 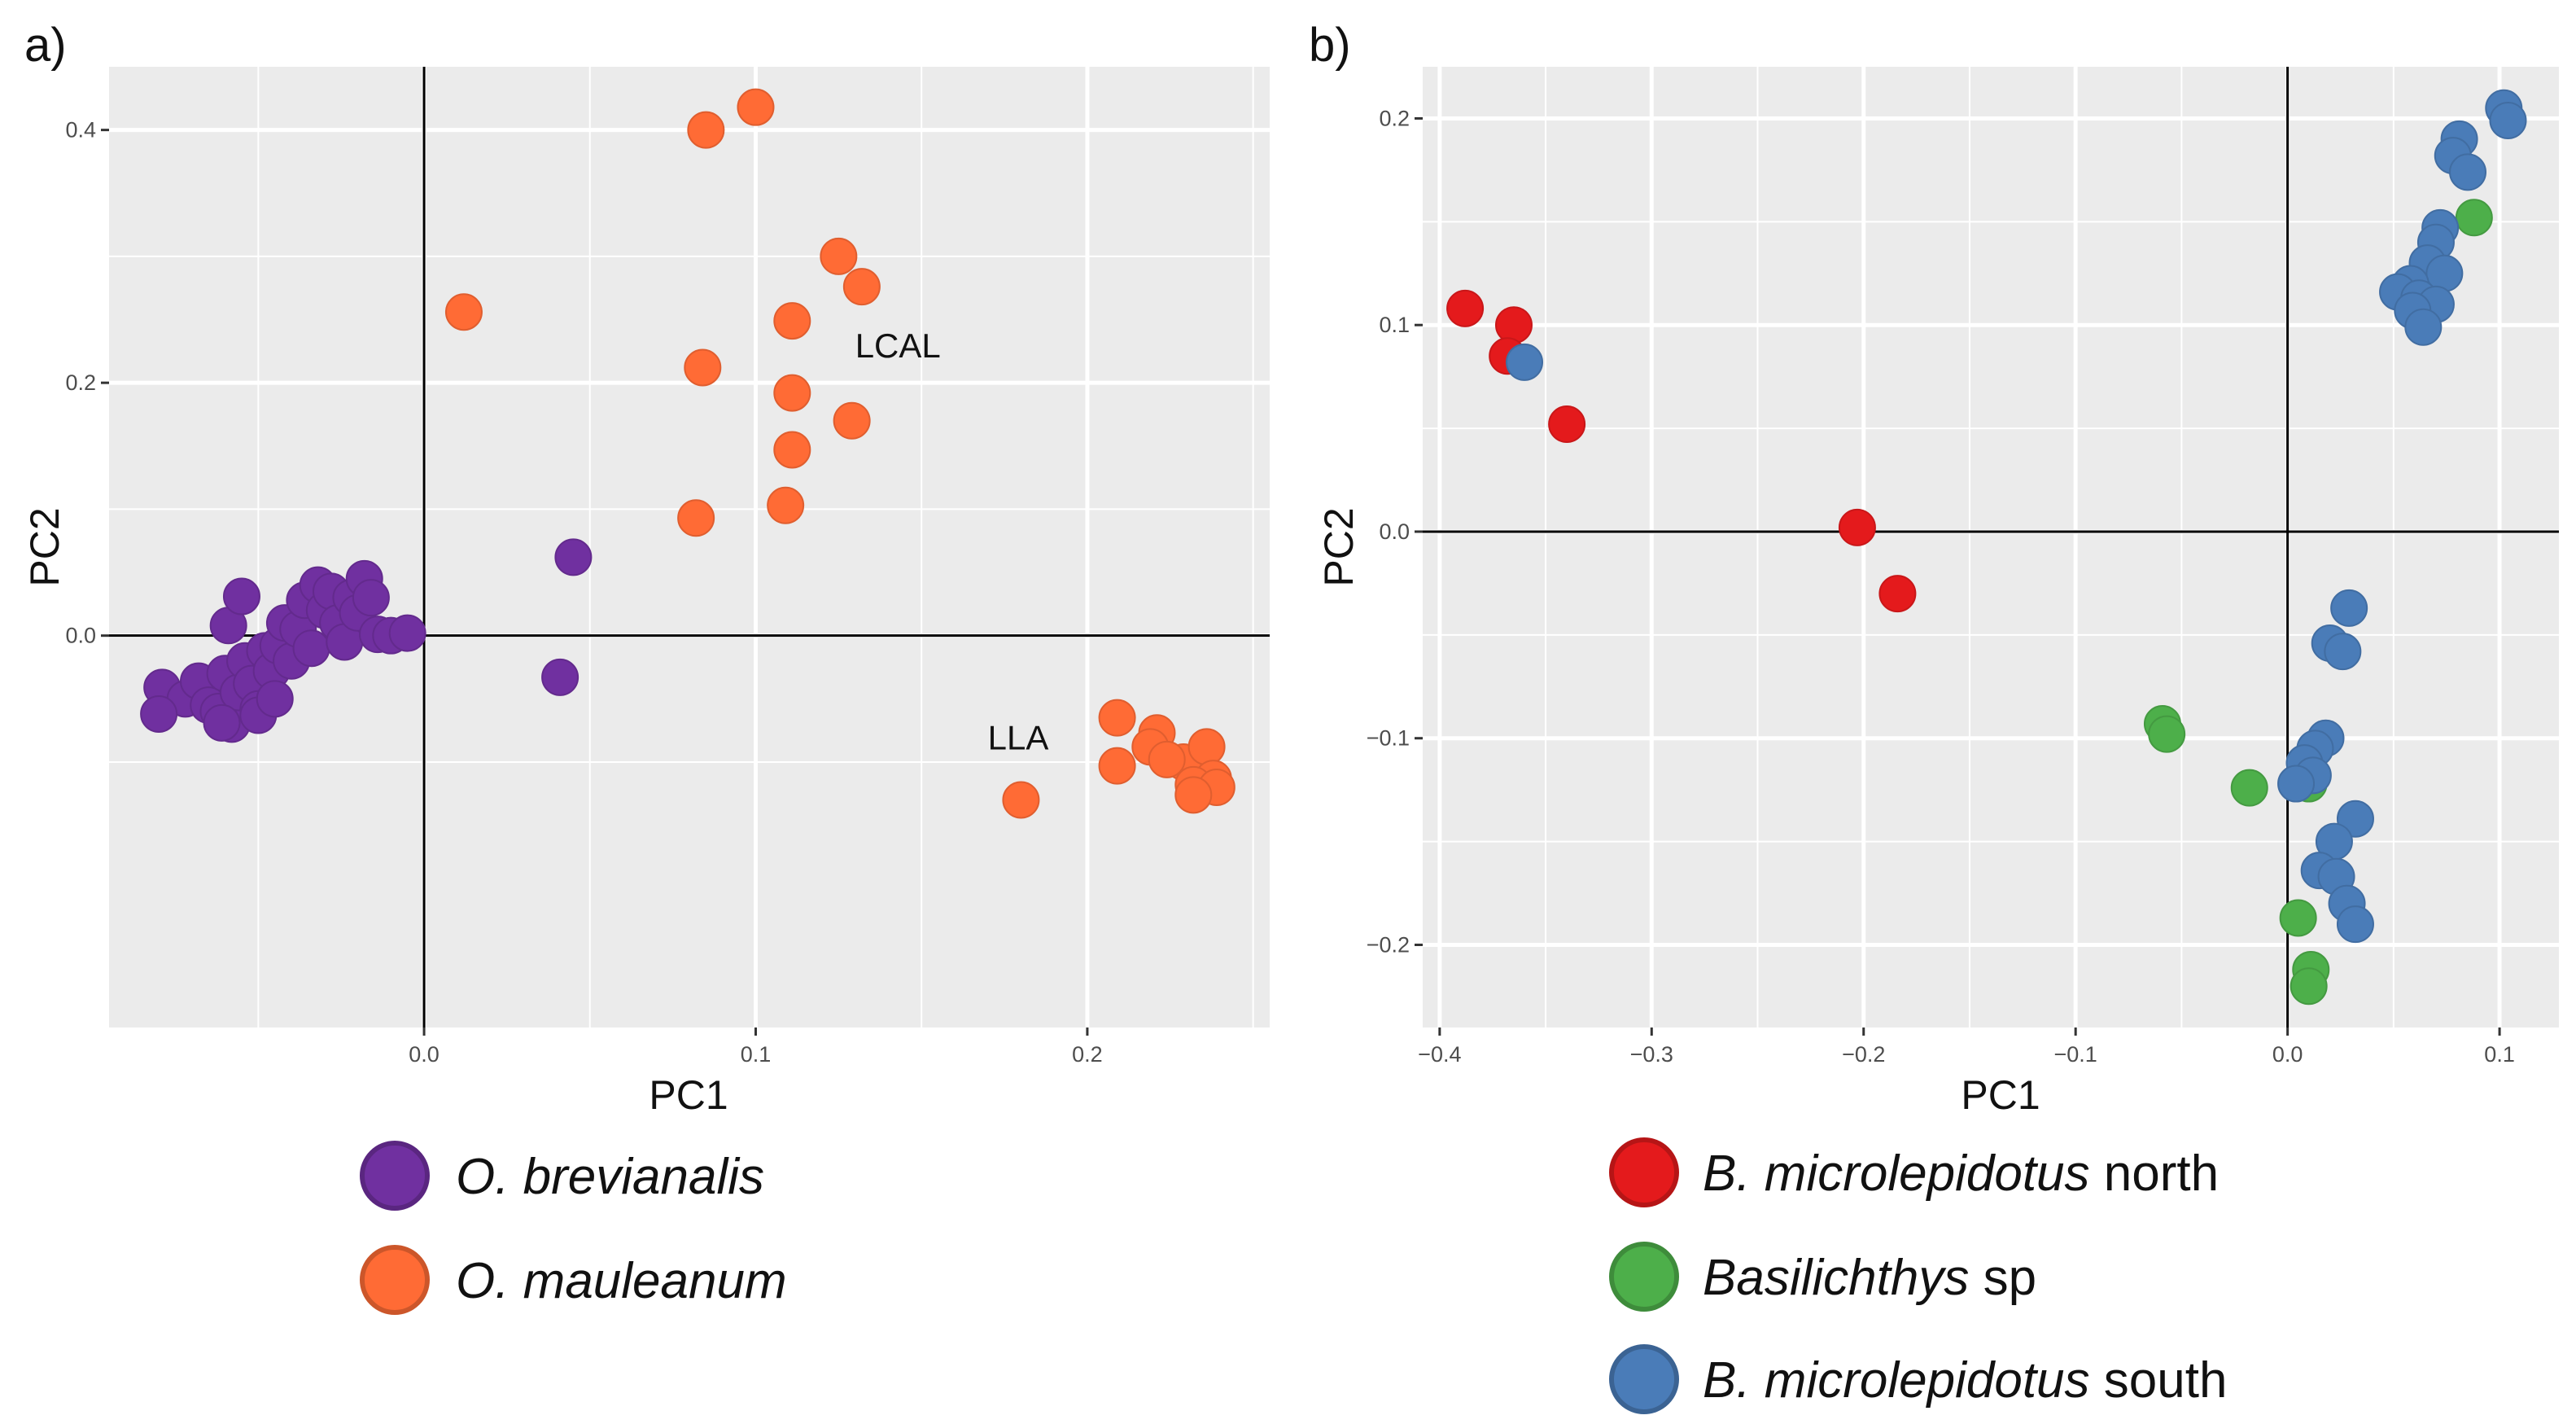 I want to click on x-tick-label: −0.1, so click(x=2075, y=1054).